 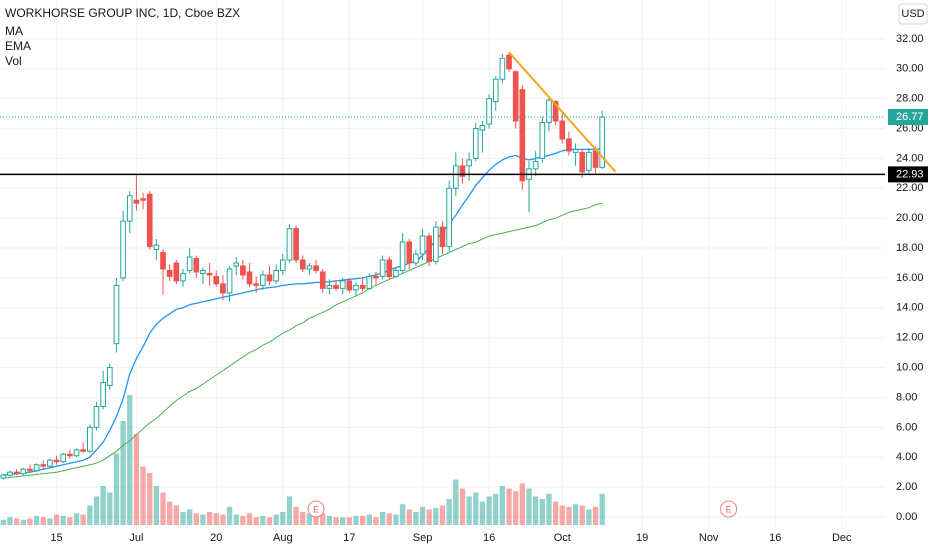 I want to click on last-price-label: 26.77, so click(x=910, y=117).